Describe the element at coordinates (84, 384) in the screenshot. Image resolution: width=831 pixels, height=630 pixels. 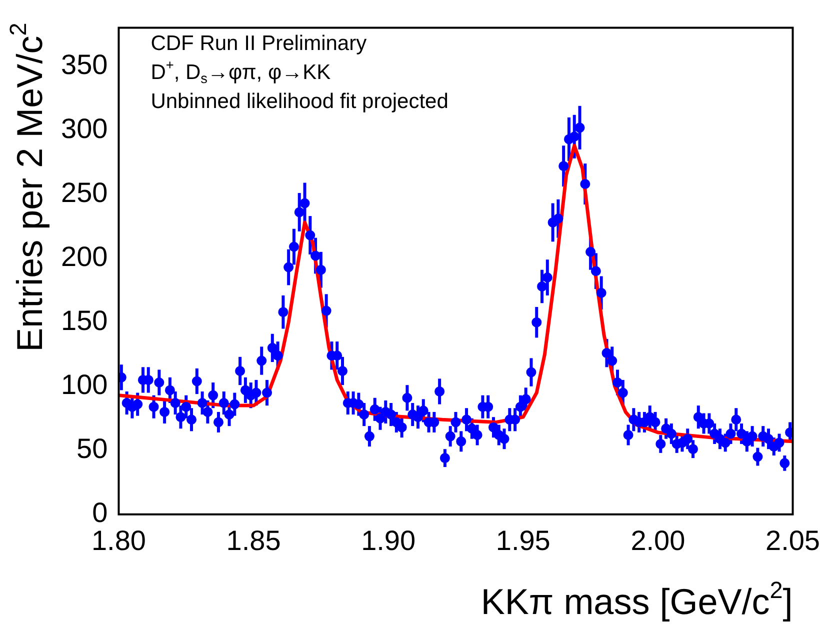
I see `y-tick-label: 100` at that location.